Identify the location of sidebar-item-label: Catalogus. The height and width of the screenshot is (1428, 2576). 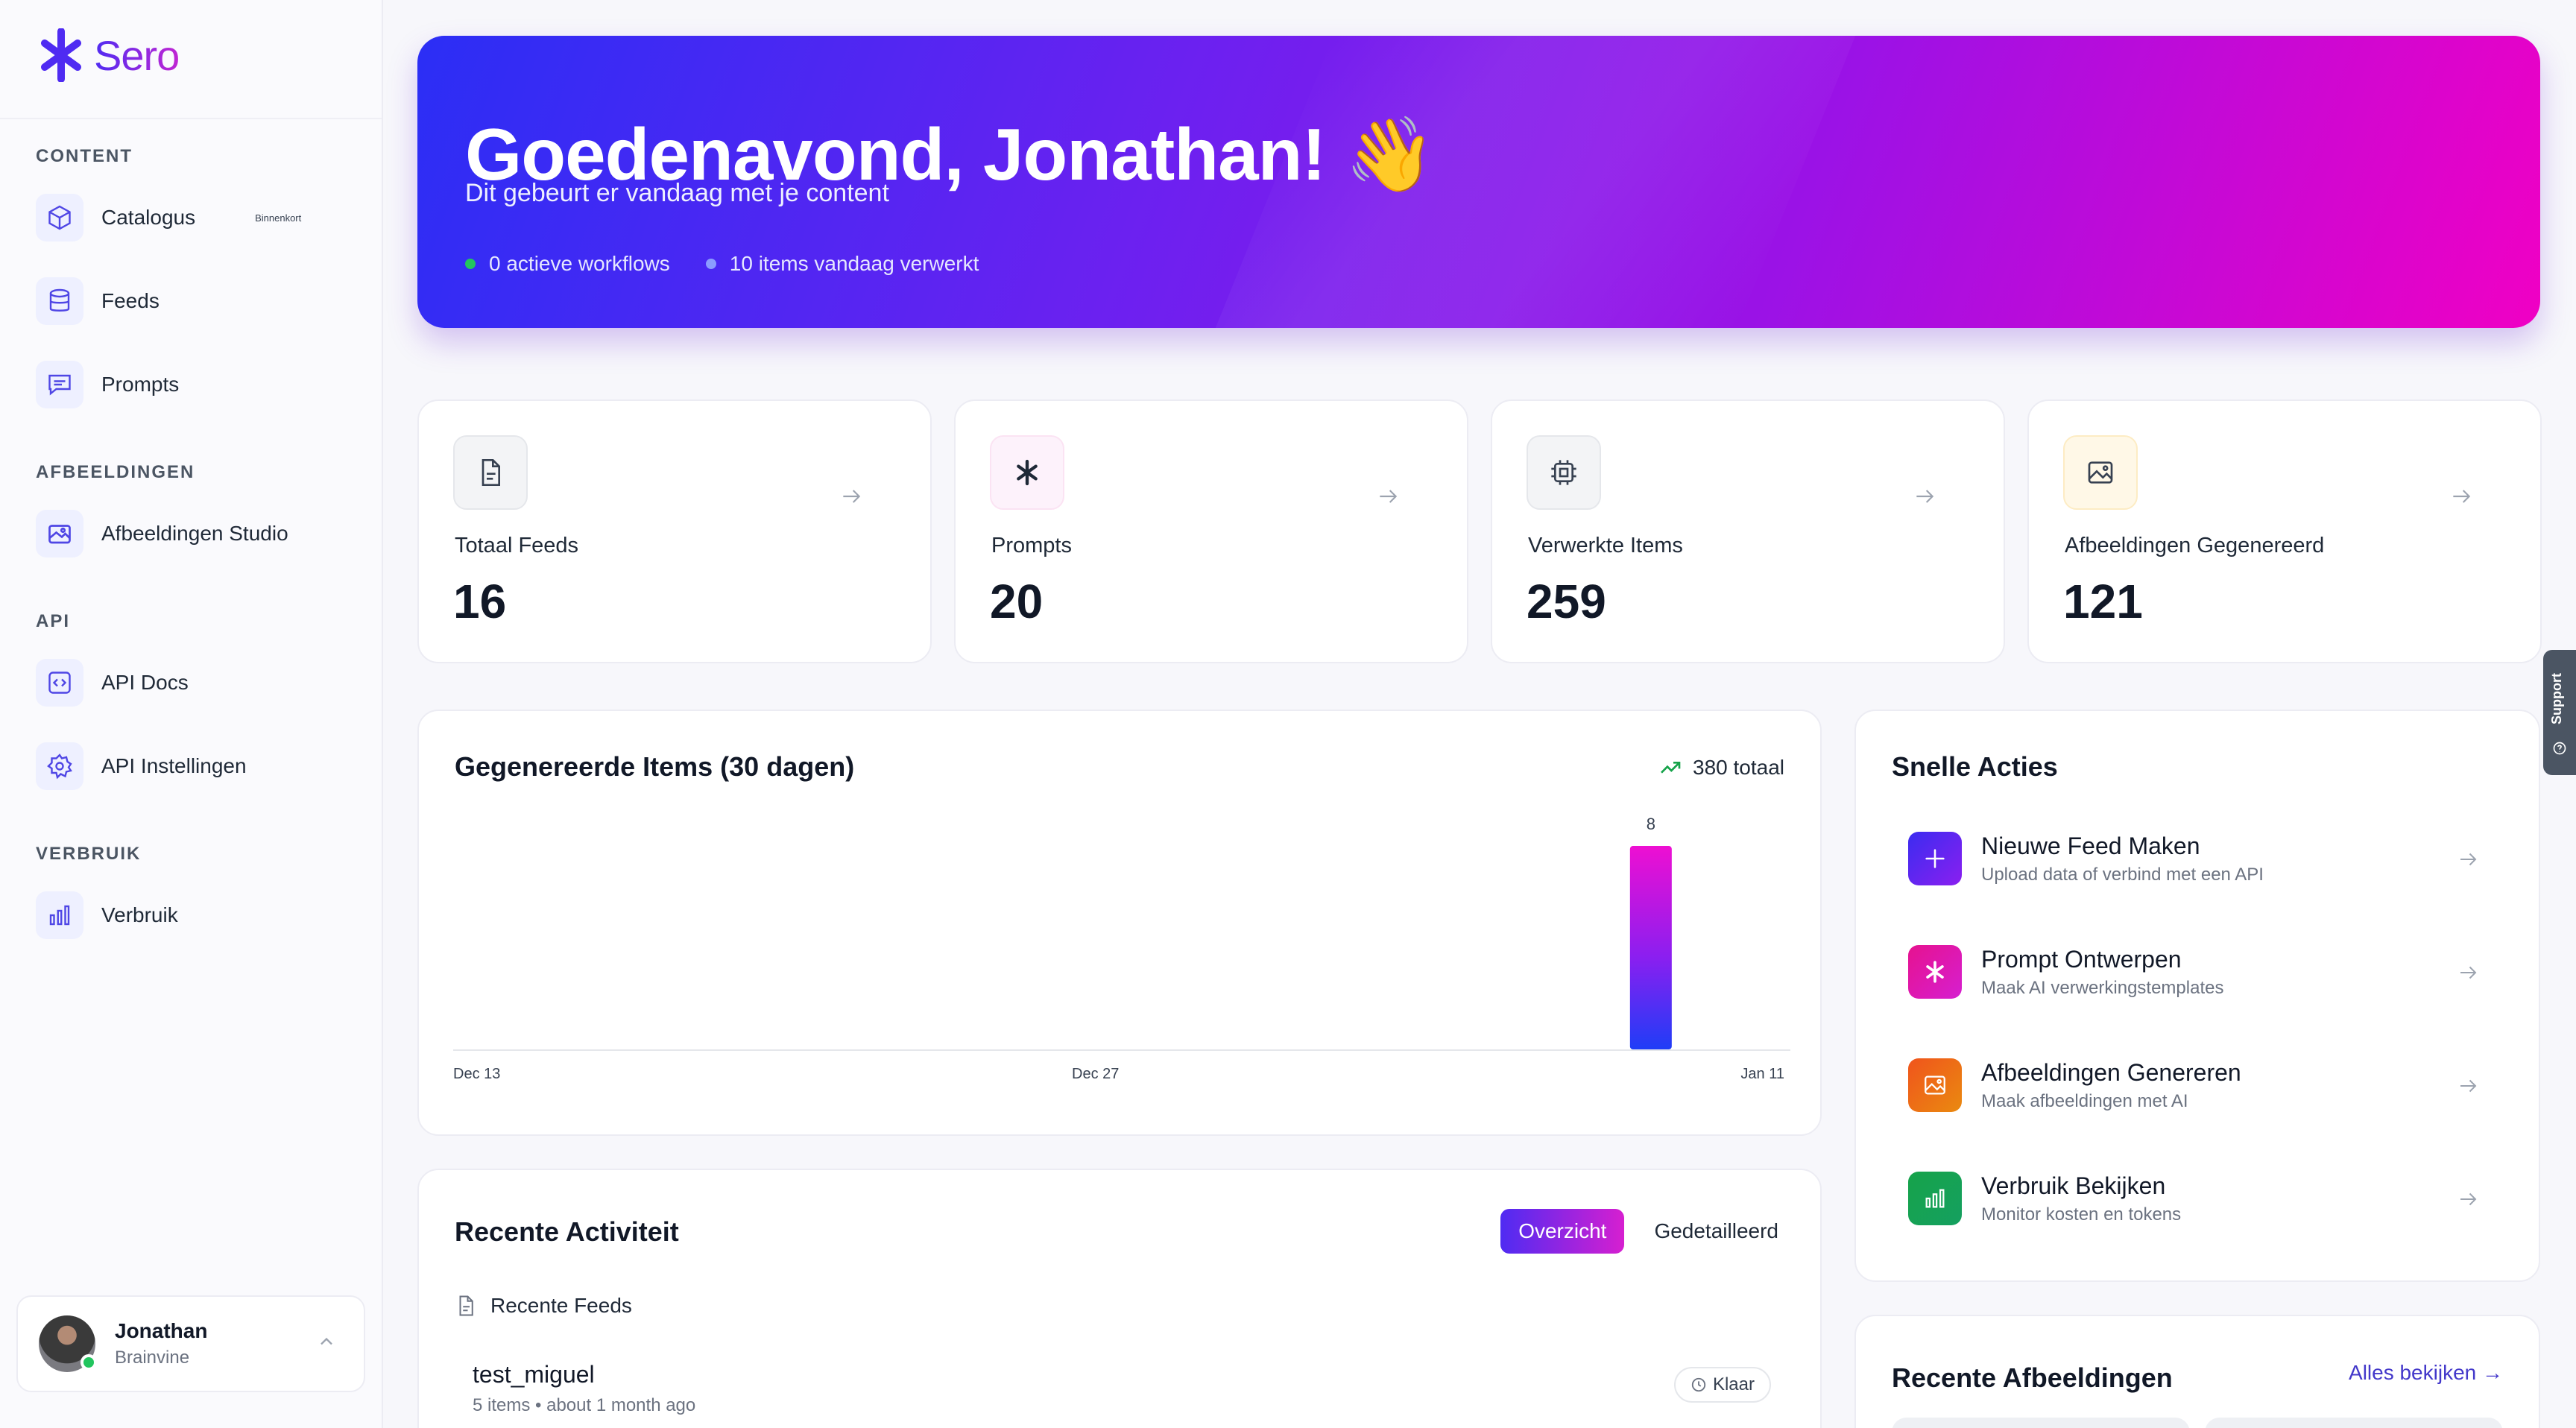
(148, 217).